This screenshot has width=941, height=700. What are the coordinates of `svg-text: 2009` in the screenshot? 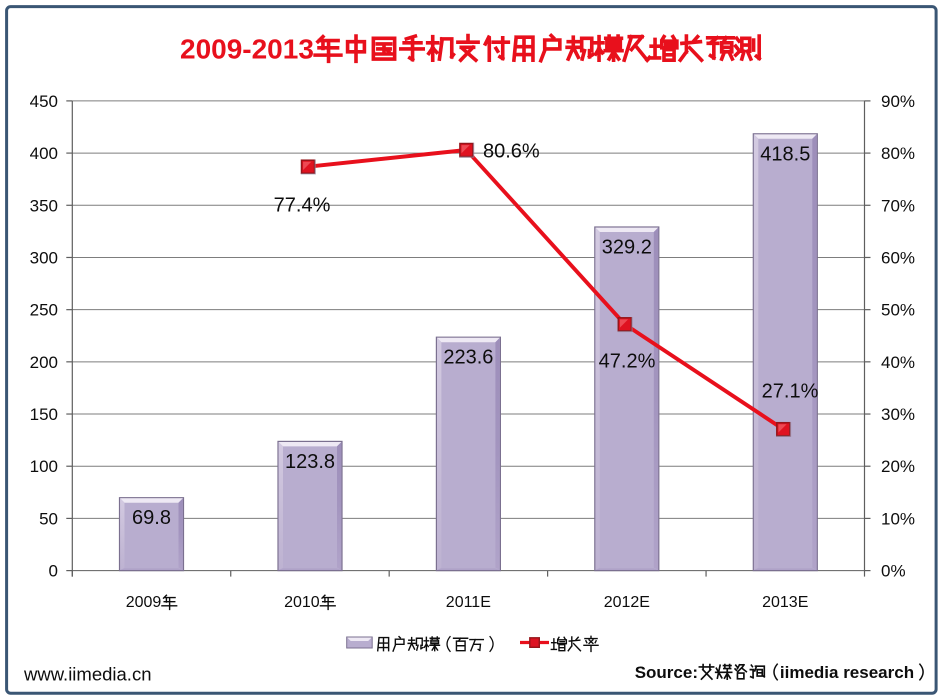 It's located at (144, 602).